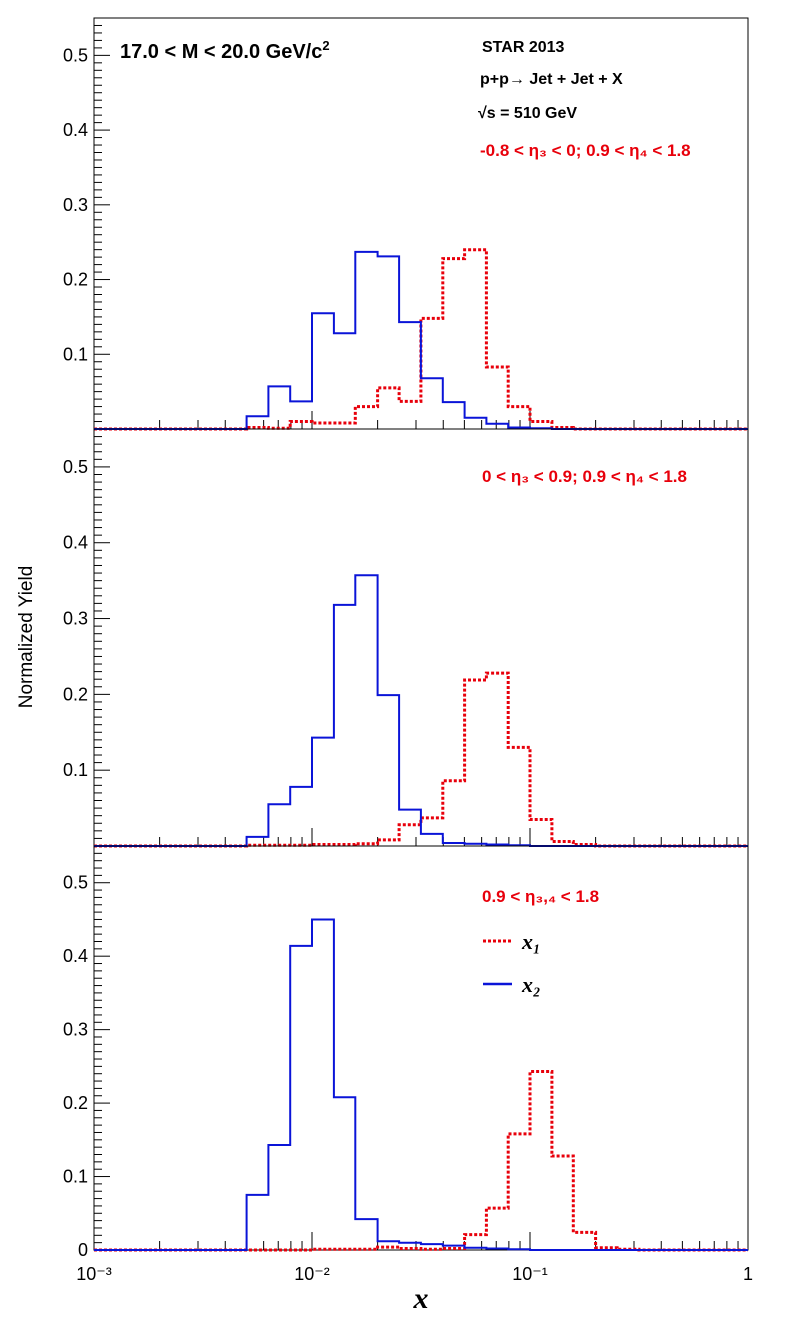  I want to click on mass-range-superscript: 2, so click(325, 45).